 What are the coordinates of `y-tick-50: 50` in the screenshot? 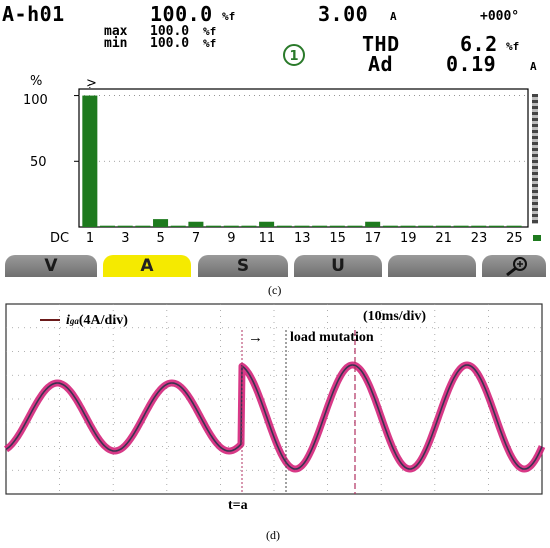 It's located at (38, 162).